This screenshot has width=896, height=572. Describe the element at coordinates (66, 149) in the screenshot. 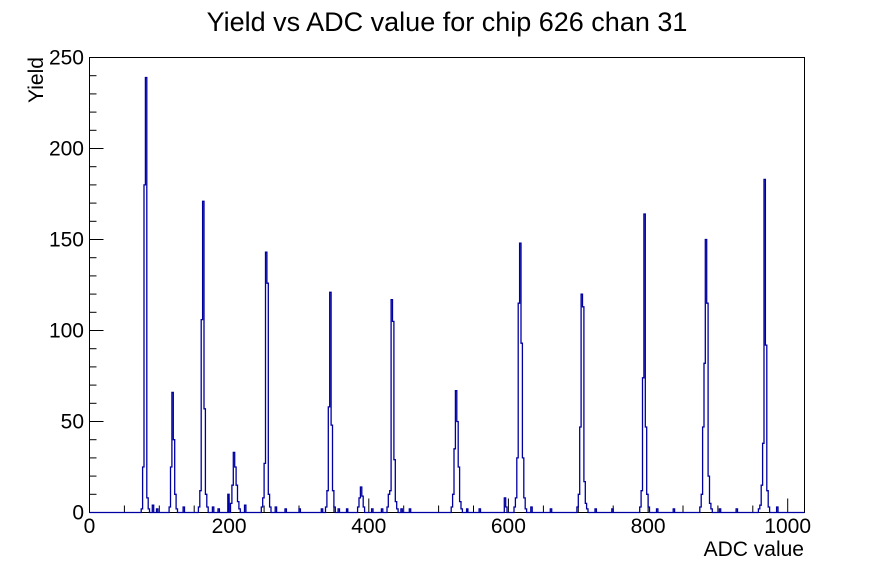

I see `y-tick-label: 200` at that location.